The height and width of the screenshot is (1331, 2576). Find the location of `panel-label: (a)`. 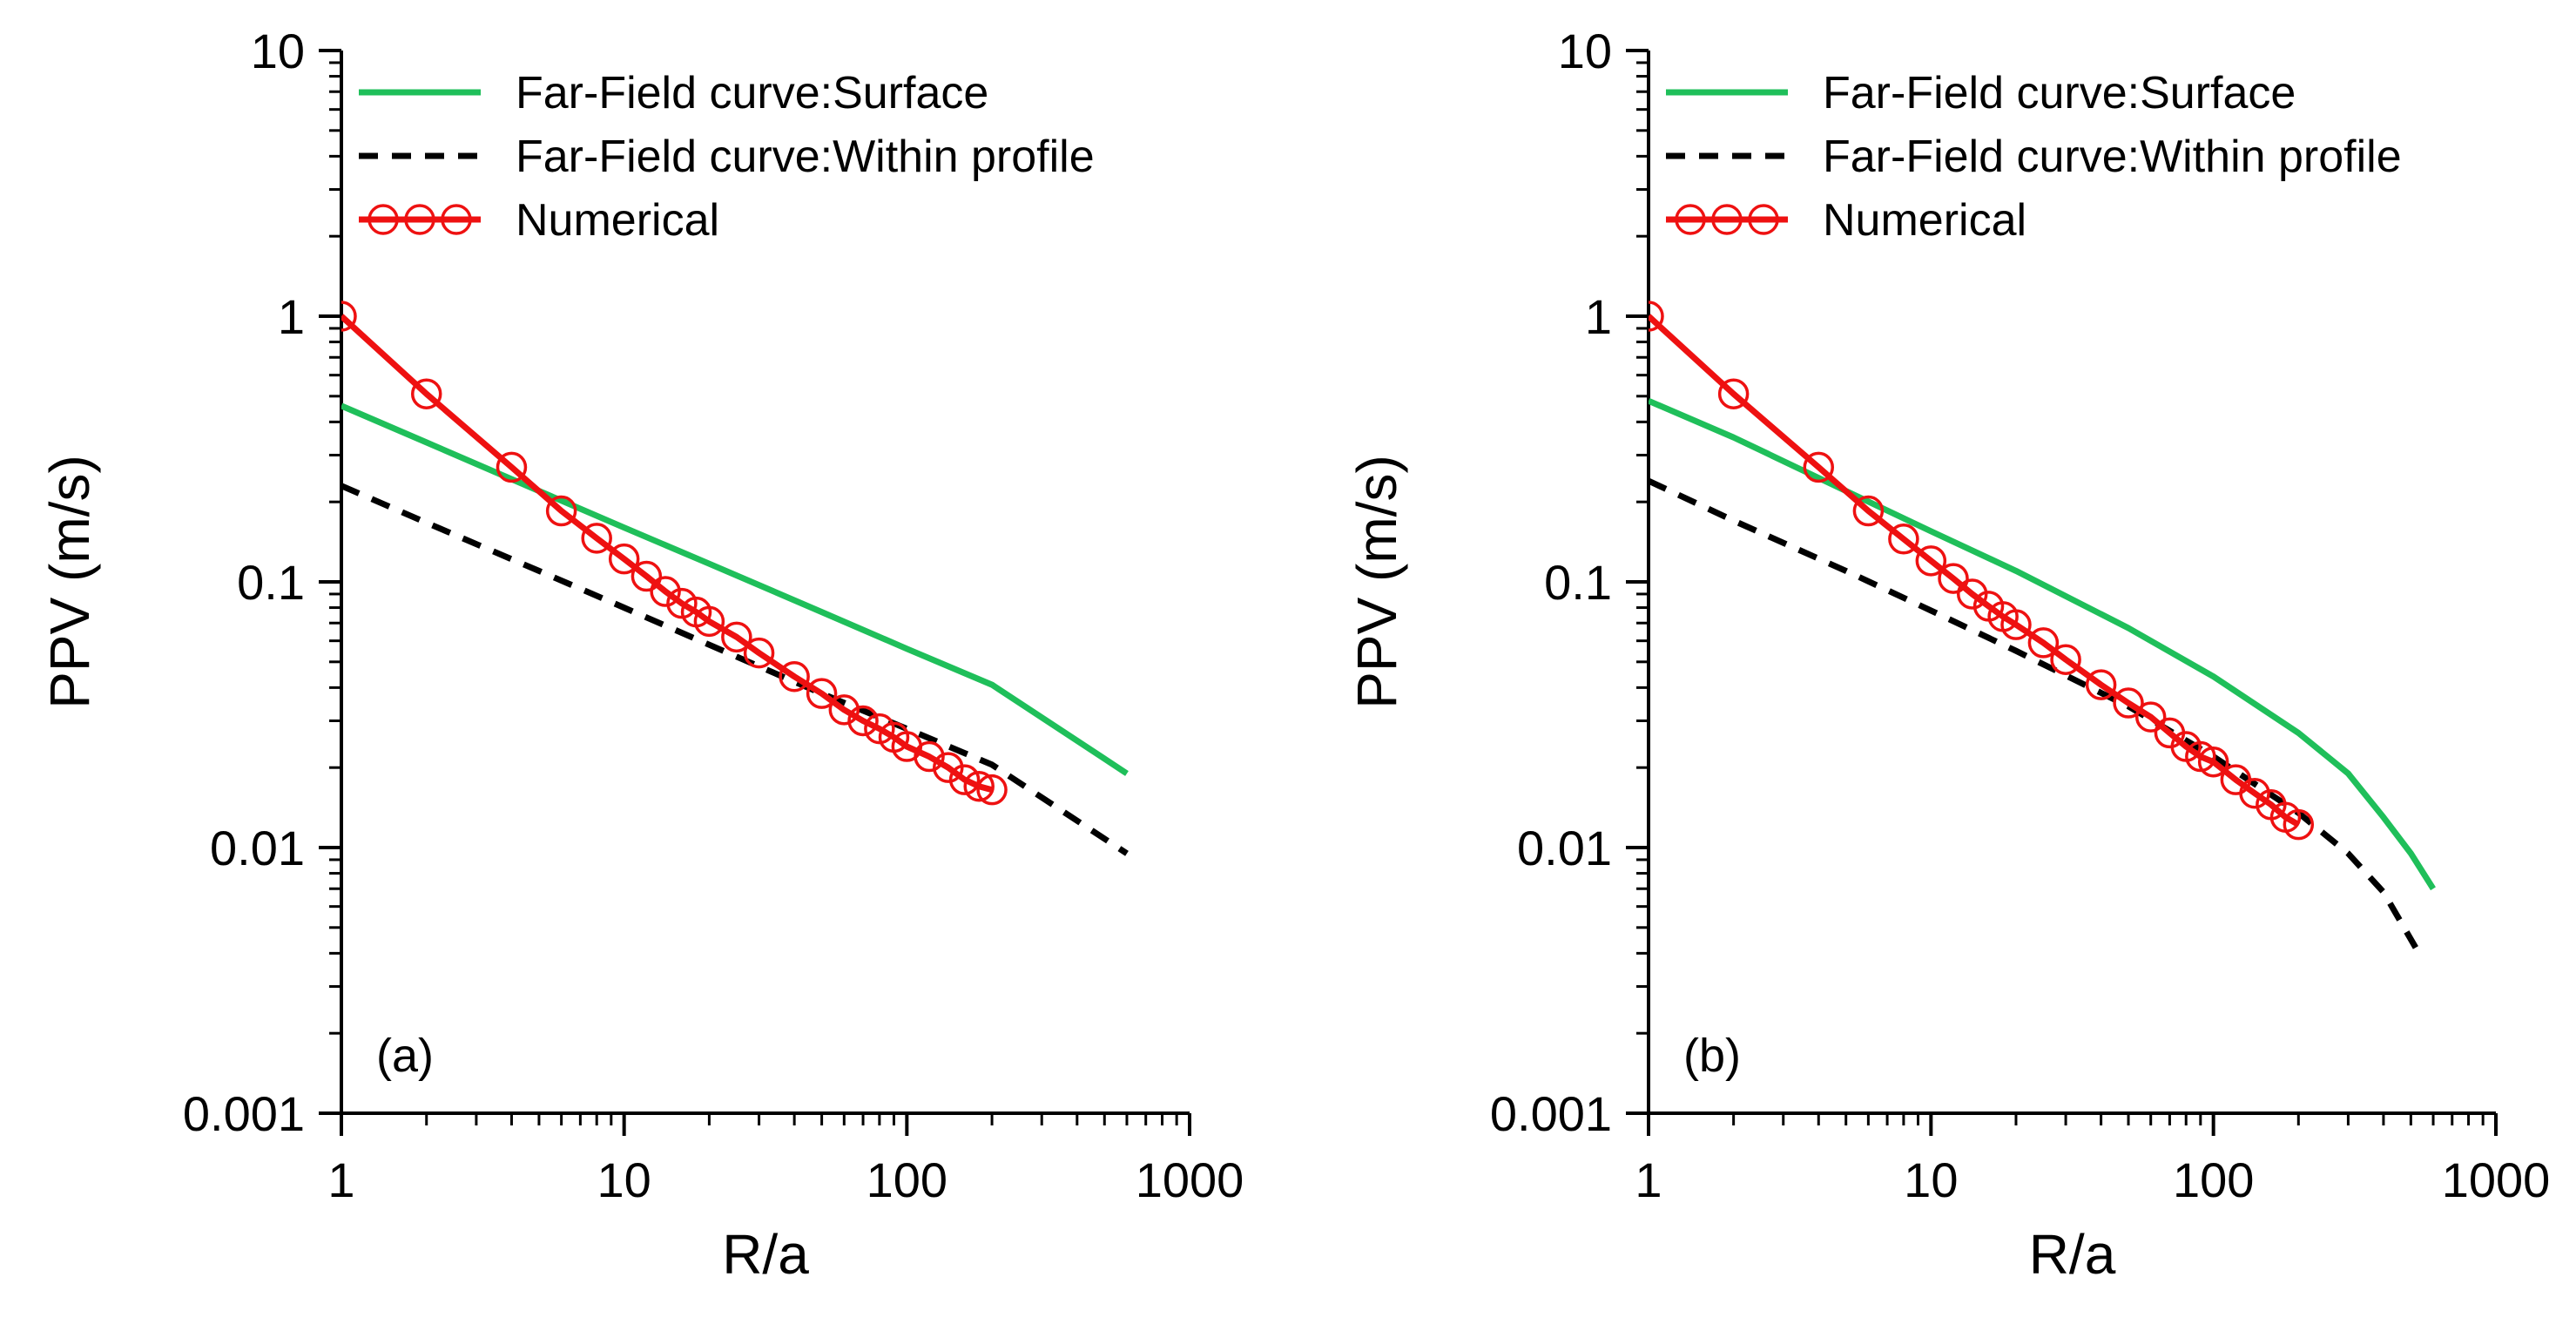

panel-label: (a) is located at coordinates (405, 1056).